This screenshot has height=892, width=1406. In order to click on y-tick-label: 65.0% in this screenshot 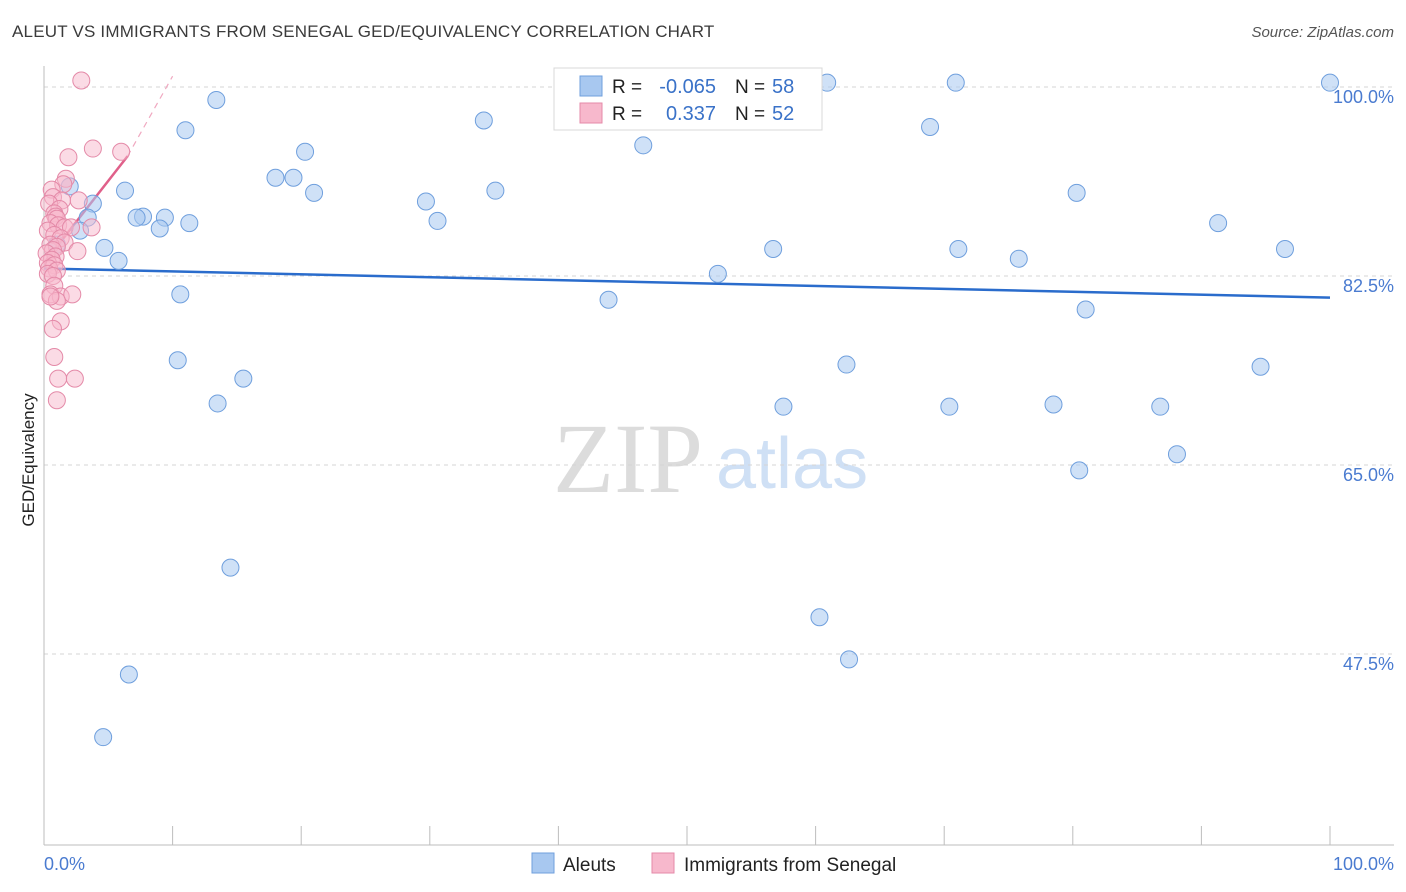, I will do `click(1368, 475)`.